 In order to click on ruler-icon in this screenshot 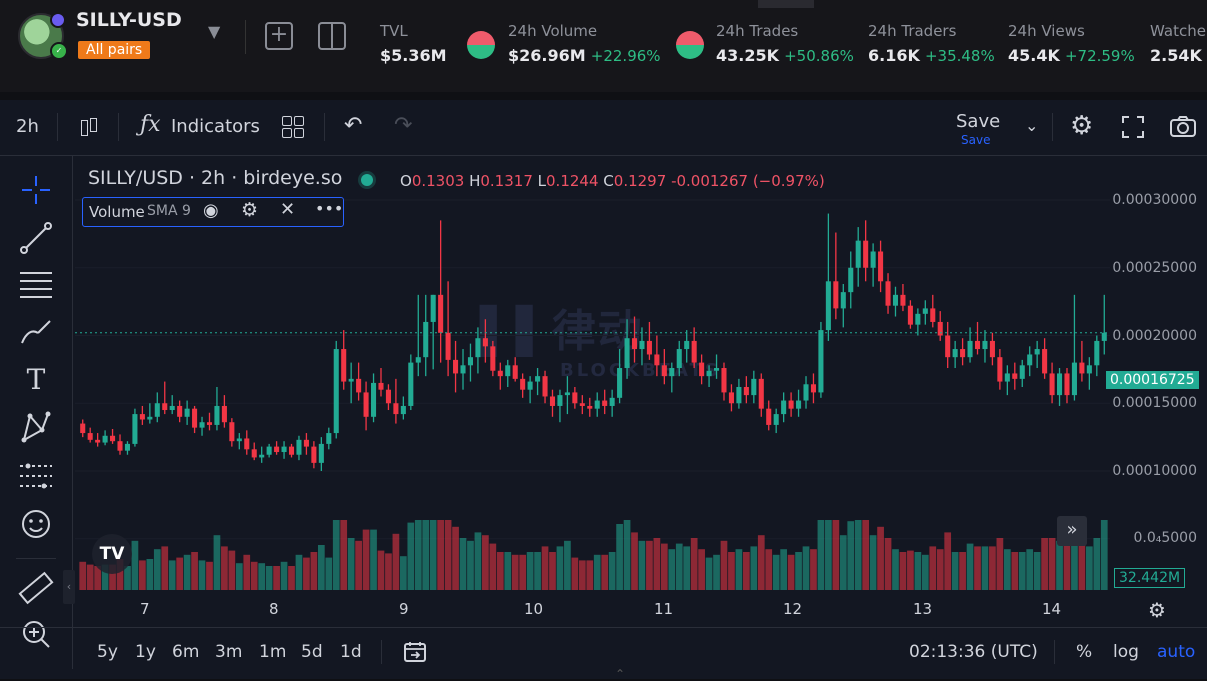, I will do `click(36, 588)`.